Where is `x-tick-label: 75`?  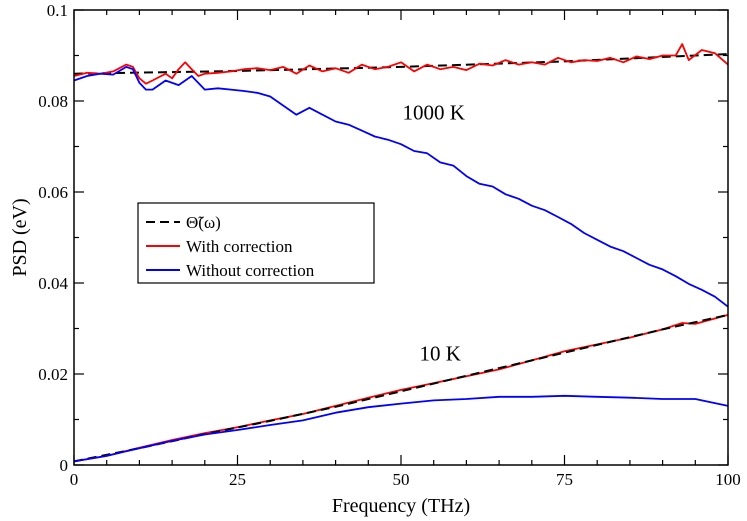 x-tick-label: 75 is located at coordinates (564, 479).